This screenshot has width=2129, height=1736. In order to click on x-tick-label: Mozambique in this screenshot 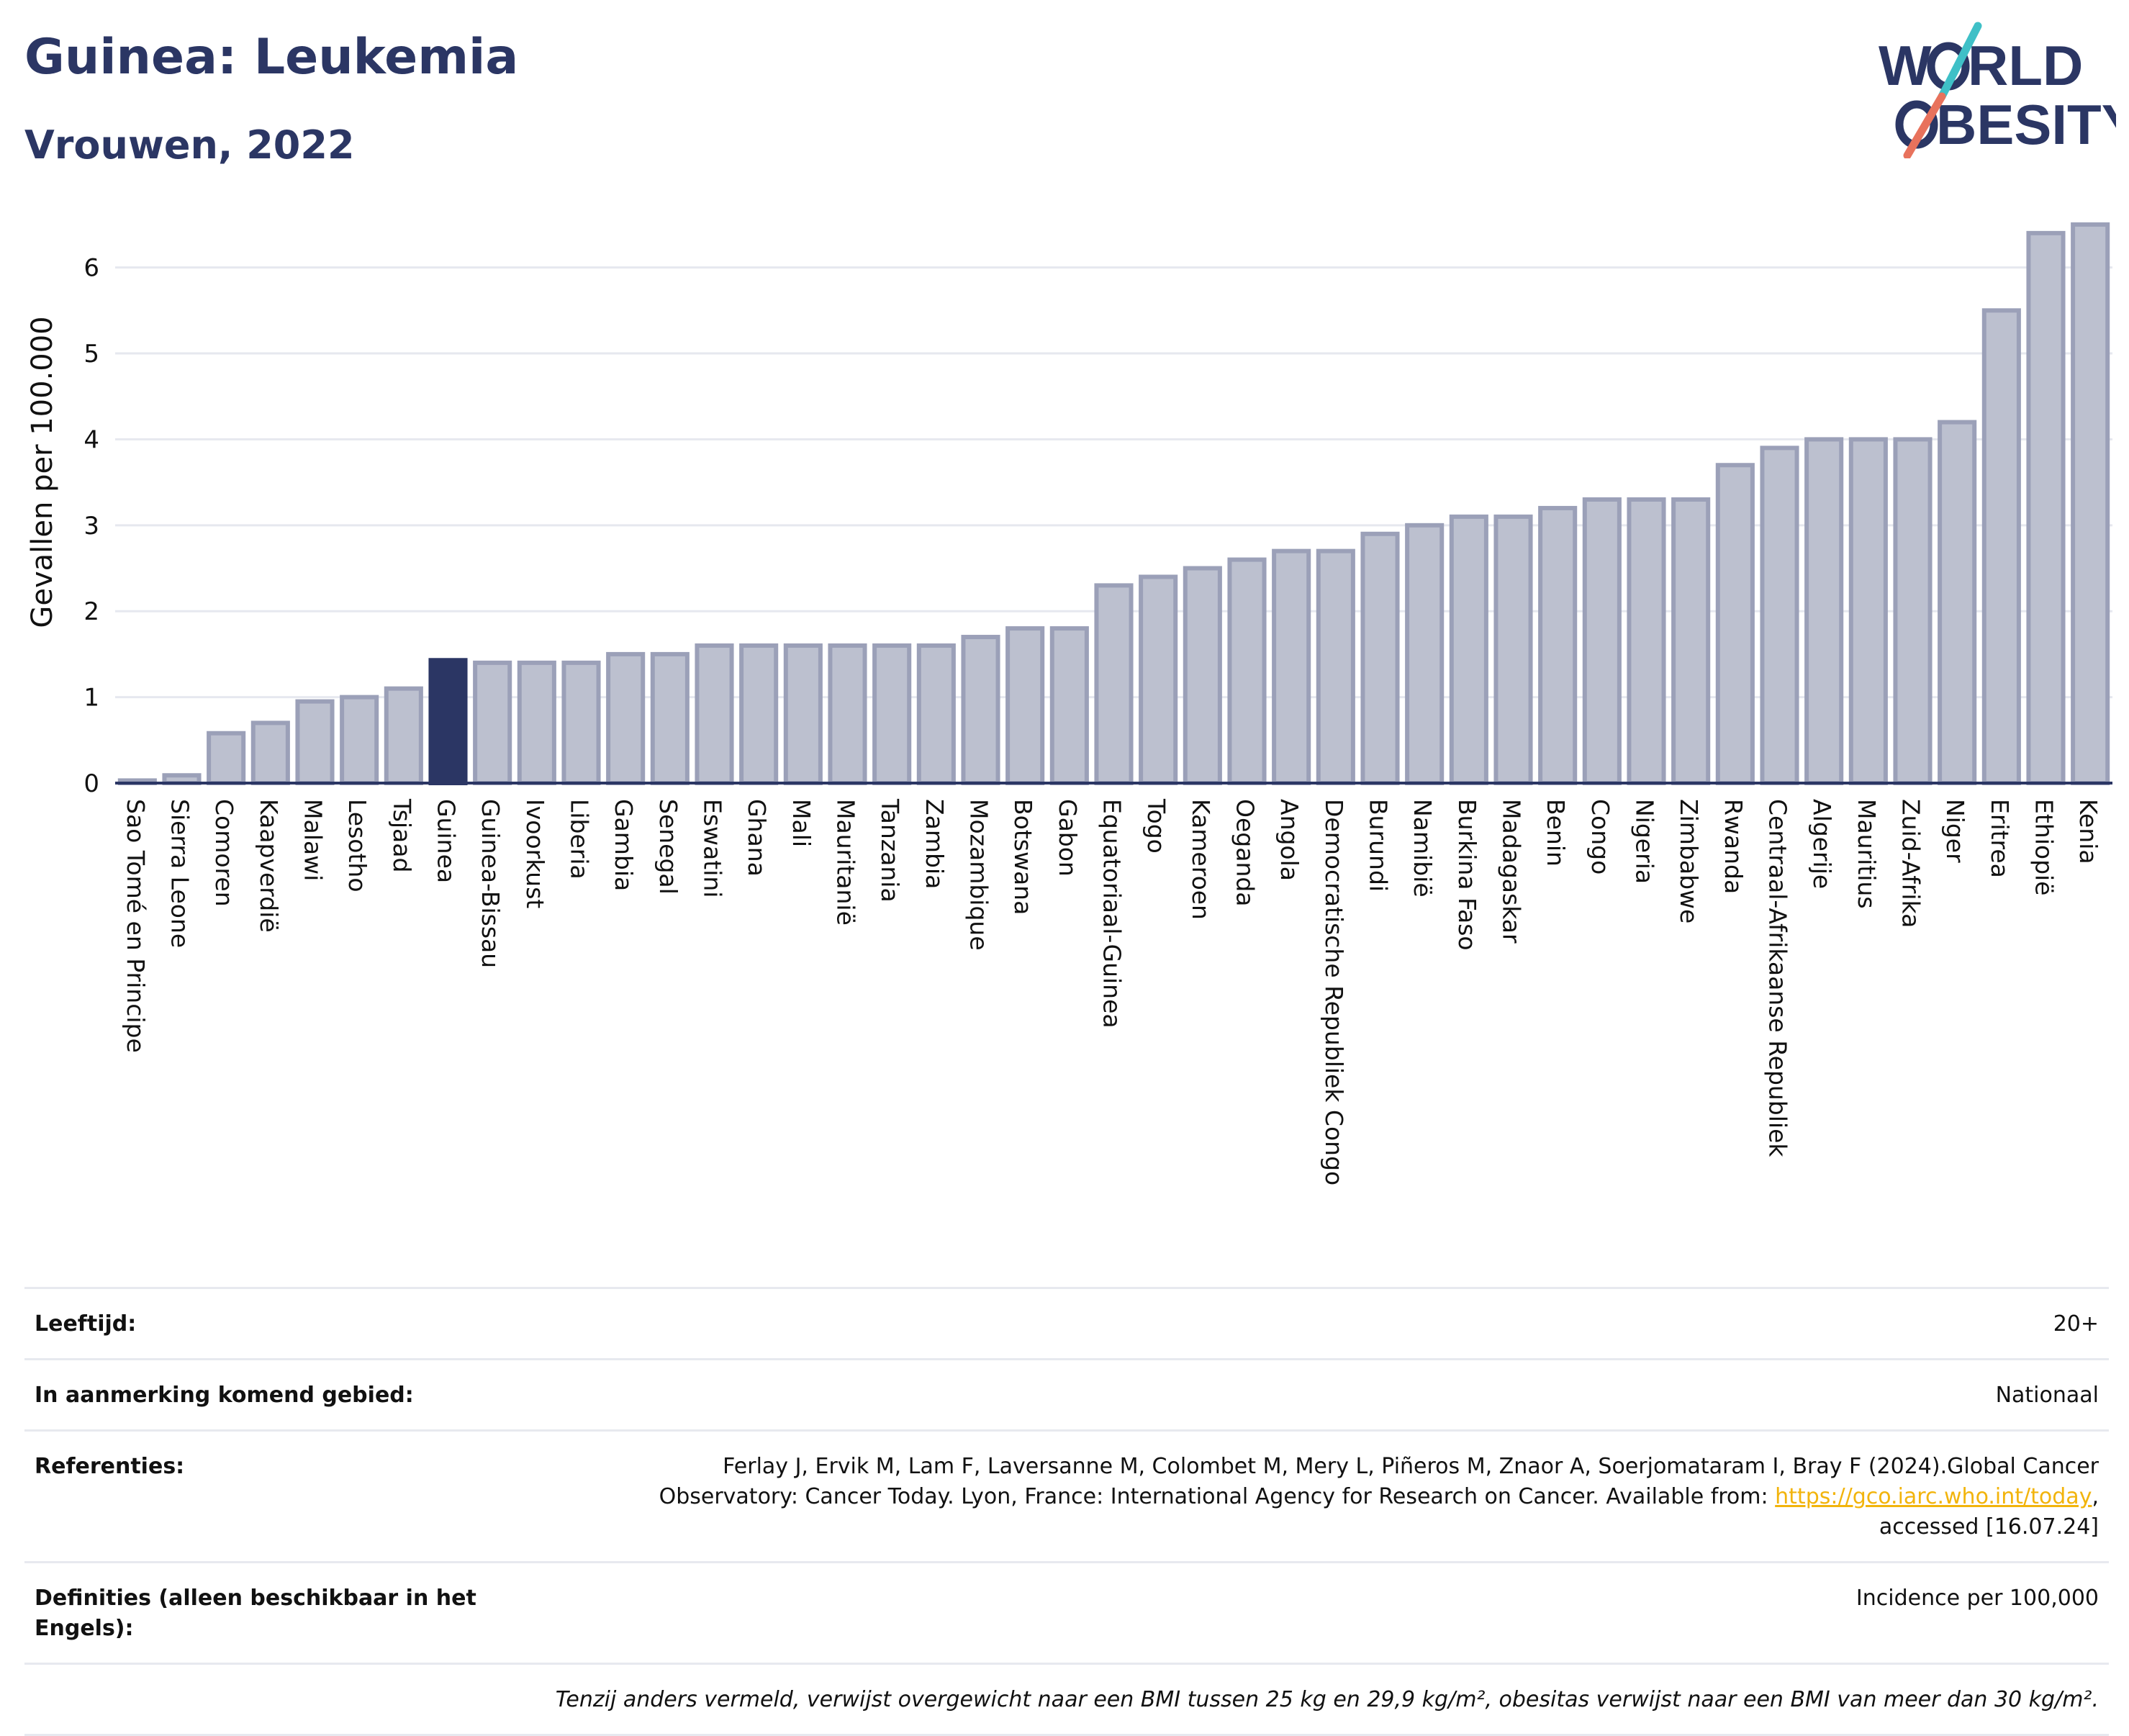, I will do `click(979, 875)`.